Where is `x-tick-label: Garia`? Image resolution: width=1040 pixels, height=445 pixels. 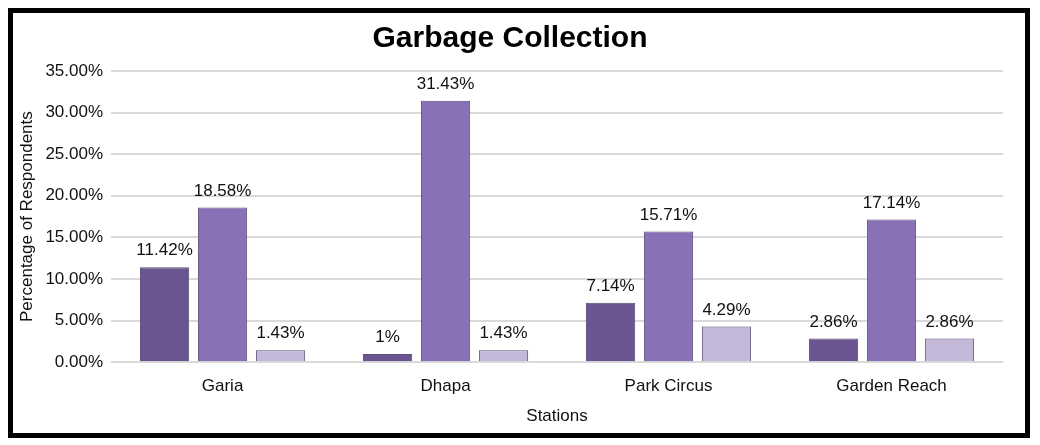
x-tick-label: Garia is located at coordinates (222, 386).